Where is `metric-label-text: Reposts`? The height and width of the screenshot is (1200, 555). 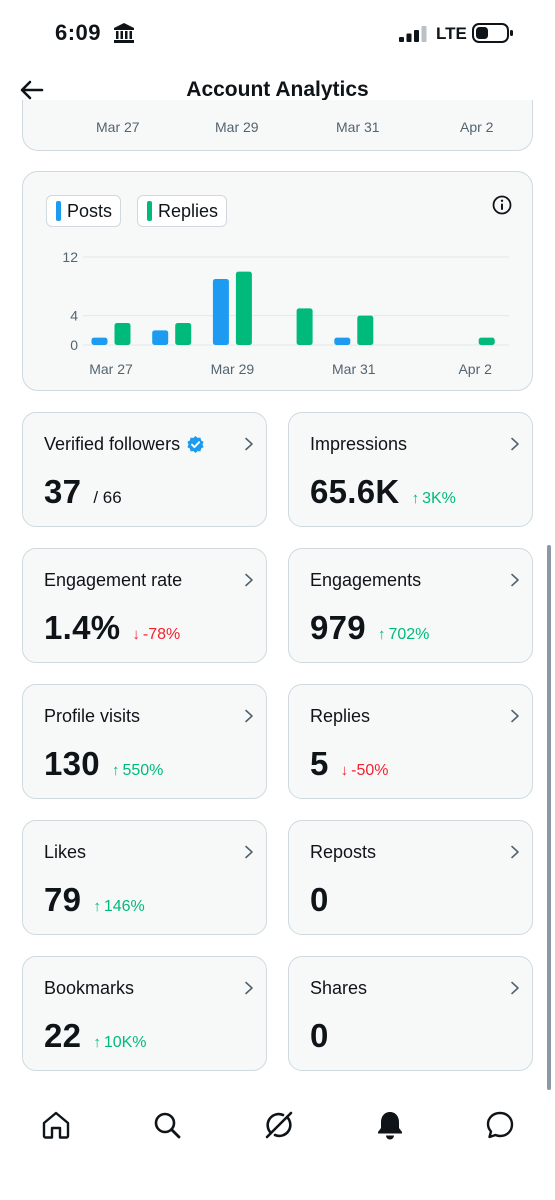
metric-label-text: Reposts is located at coordinates (343, 852).